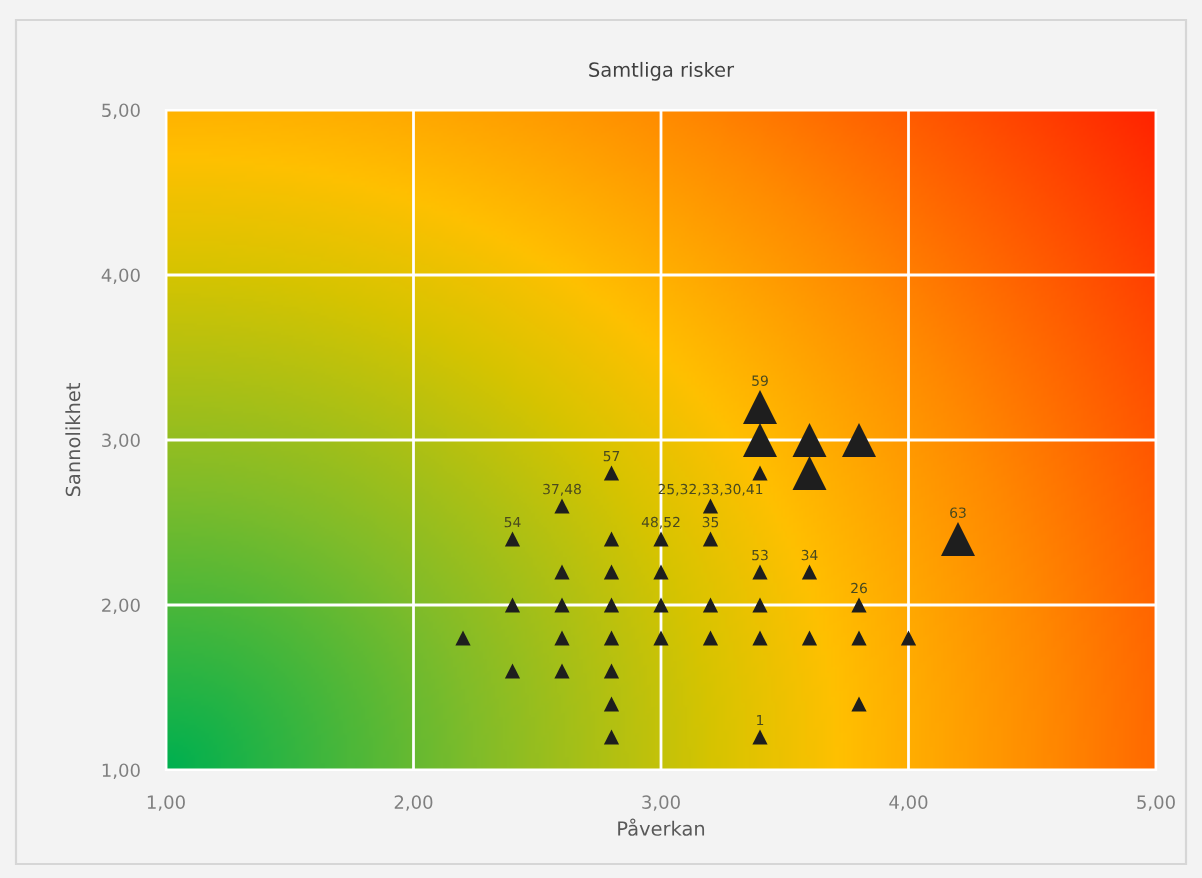 The image size is (1202, 878). What do you see at coordinates (908, 803) in the screenshot?
I see `x-tick-label: 4,00` at bounding box center [908, 803].